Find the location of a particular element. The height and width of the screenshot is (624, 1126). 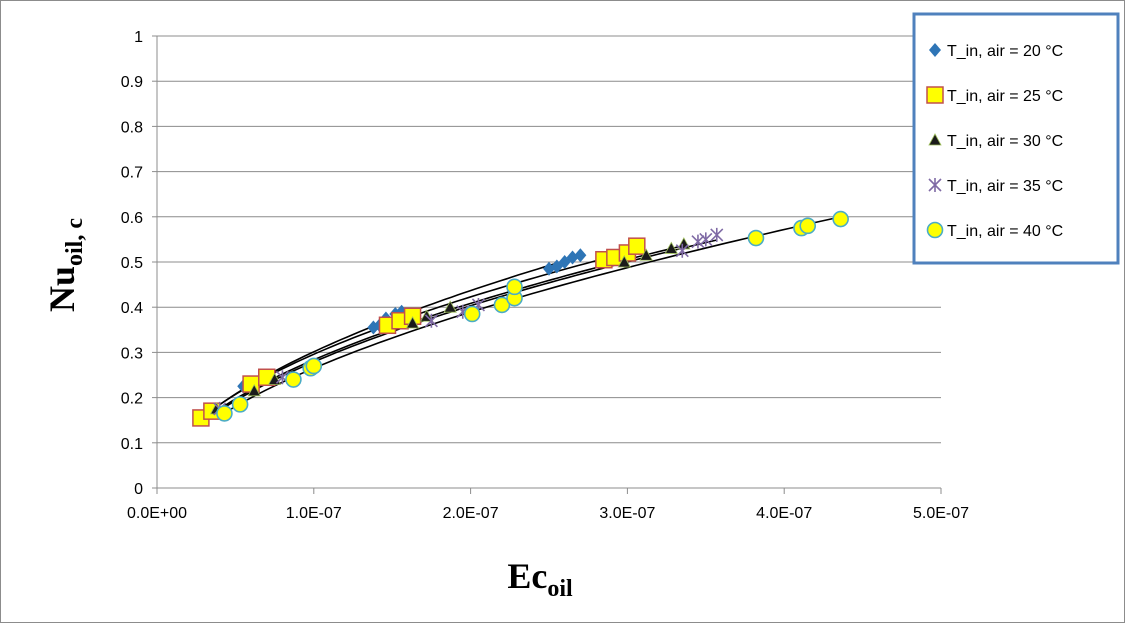

y-tick-label: 0.5 is located at coordinates (132, 263).